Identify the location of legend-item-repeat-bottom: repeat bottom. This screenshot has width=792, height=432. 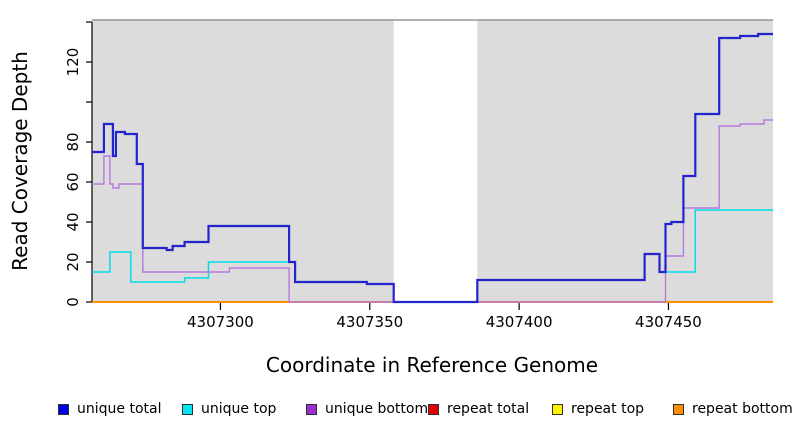
(732, 409).